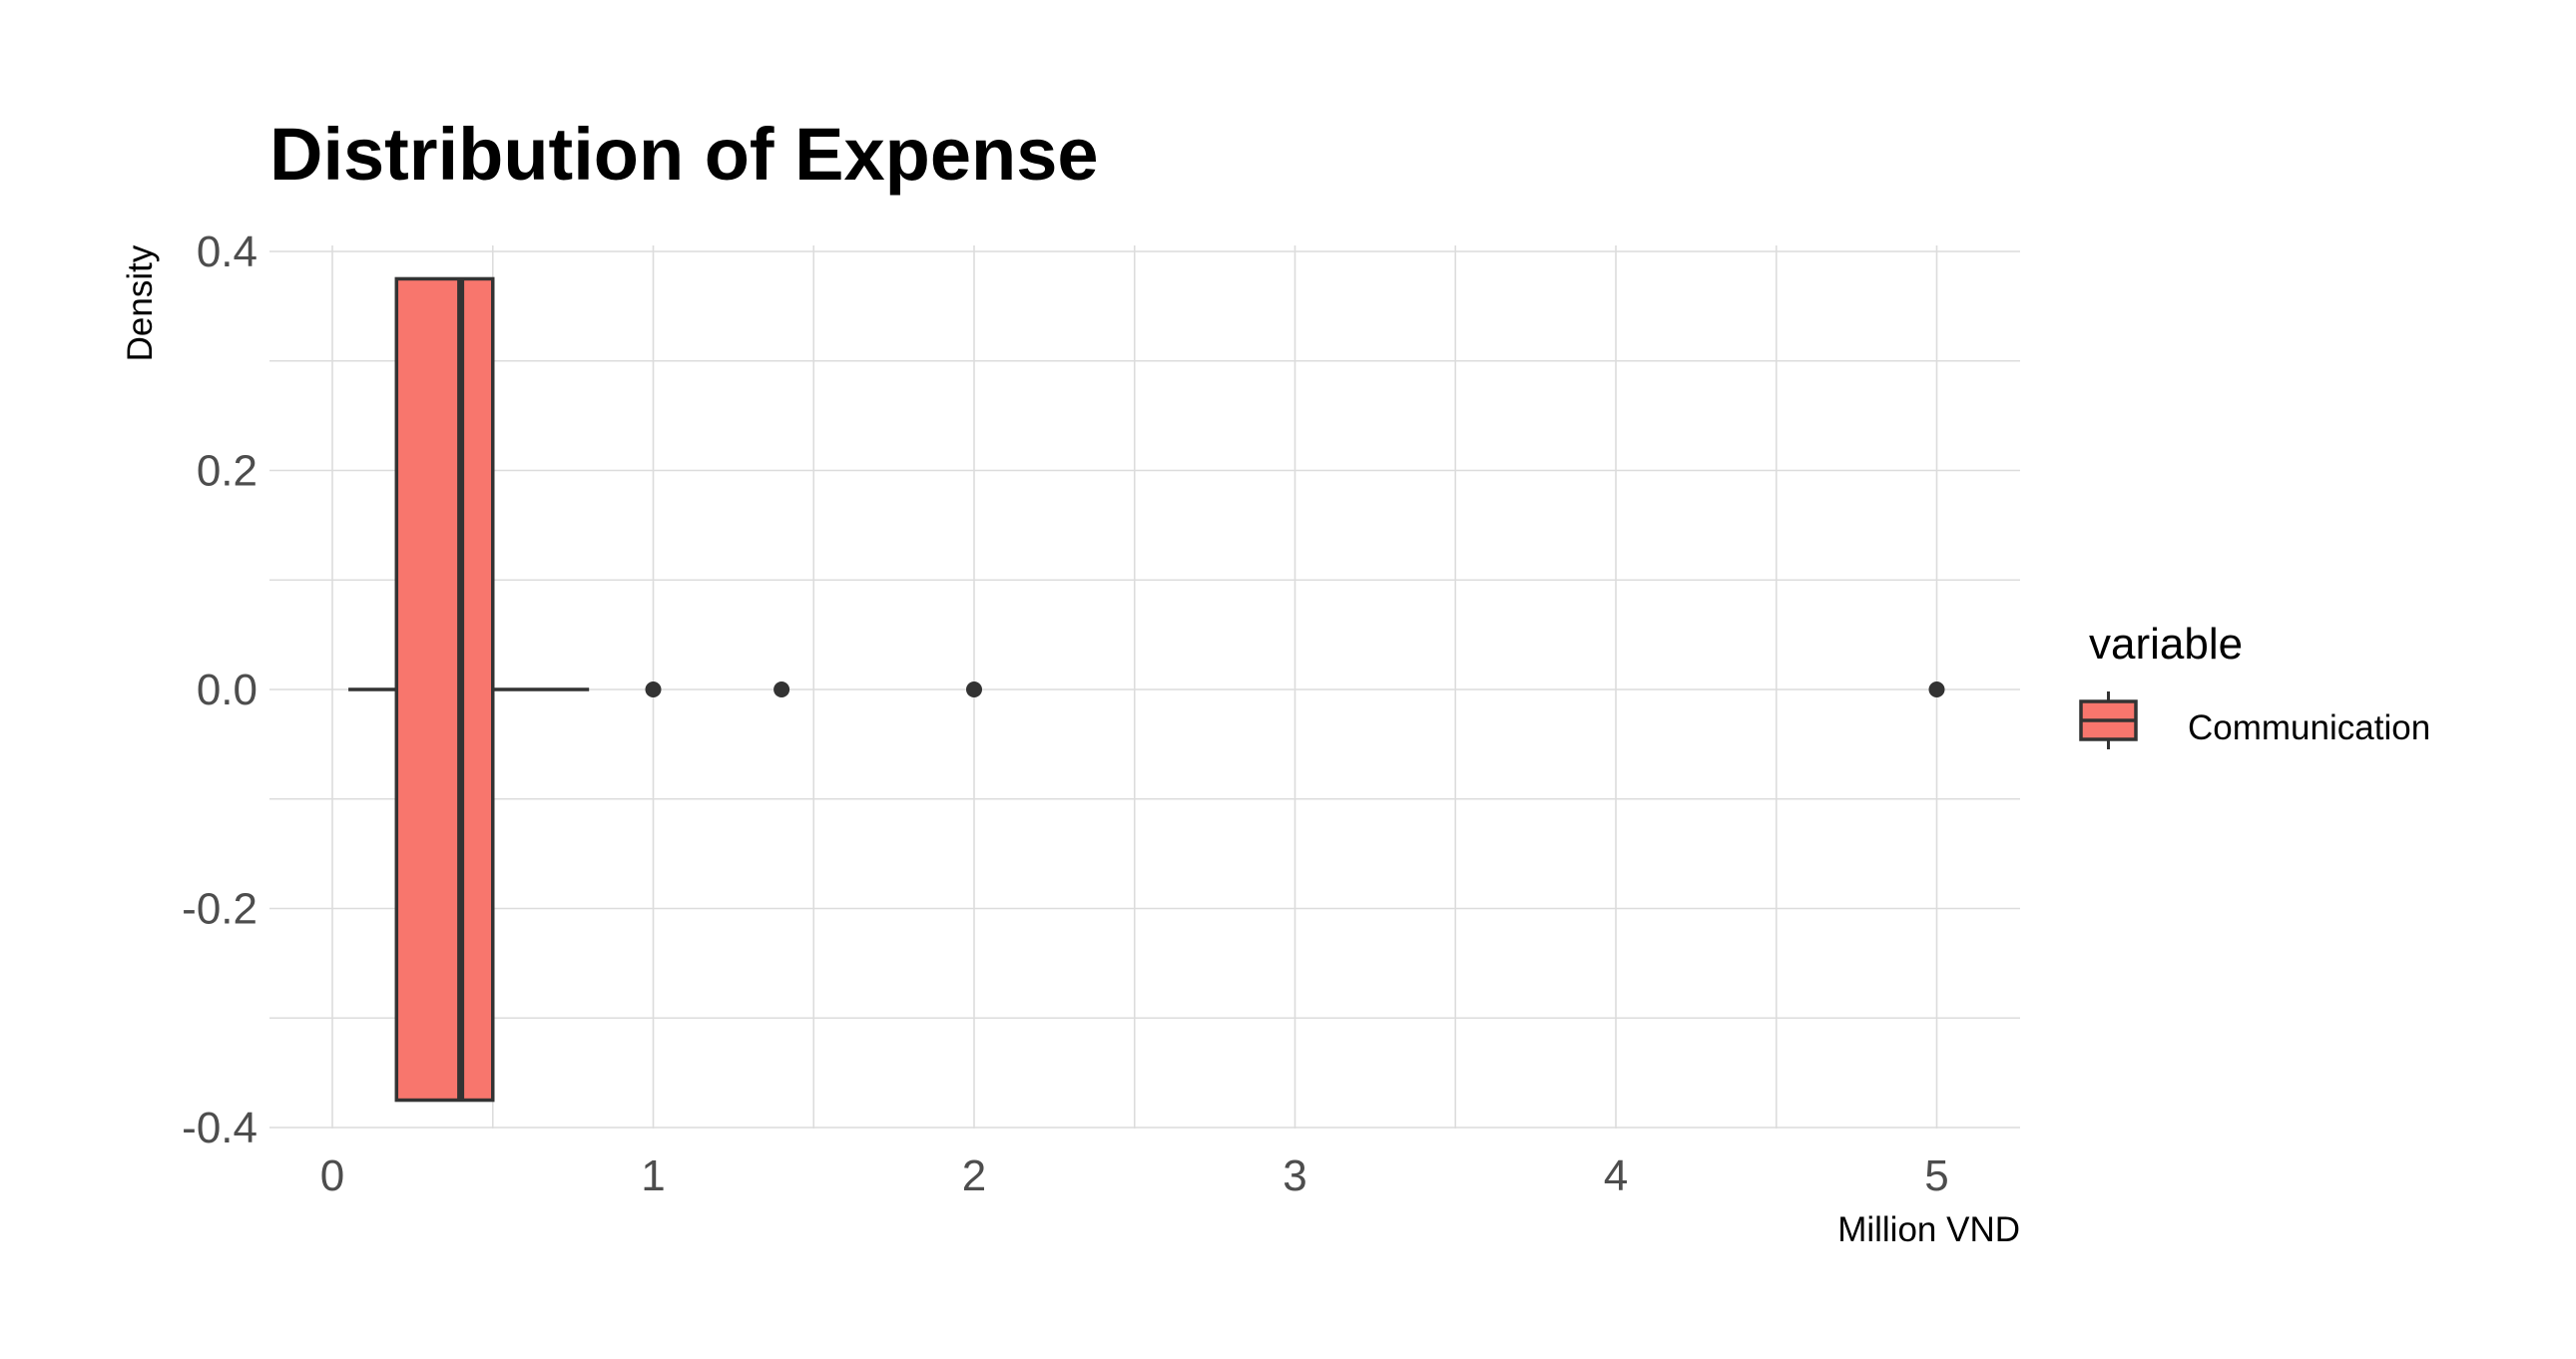  I want to click on chart-title: Distribution of Expense, so click(684, 154).